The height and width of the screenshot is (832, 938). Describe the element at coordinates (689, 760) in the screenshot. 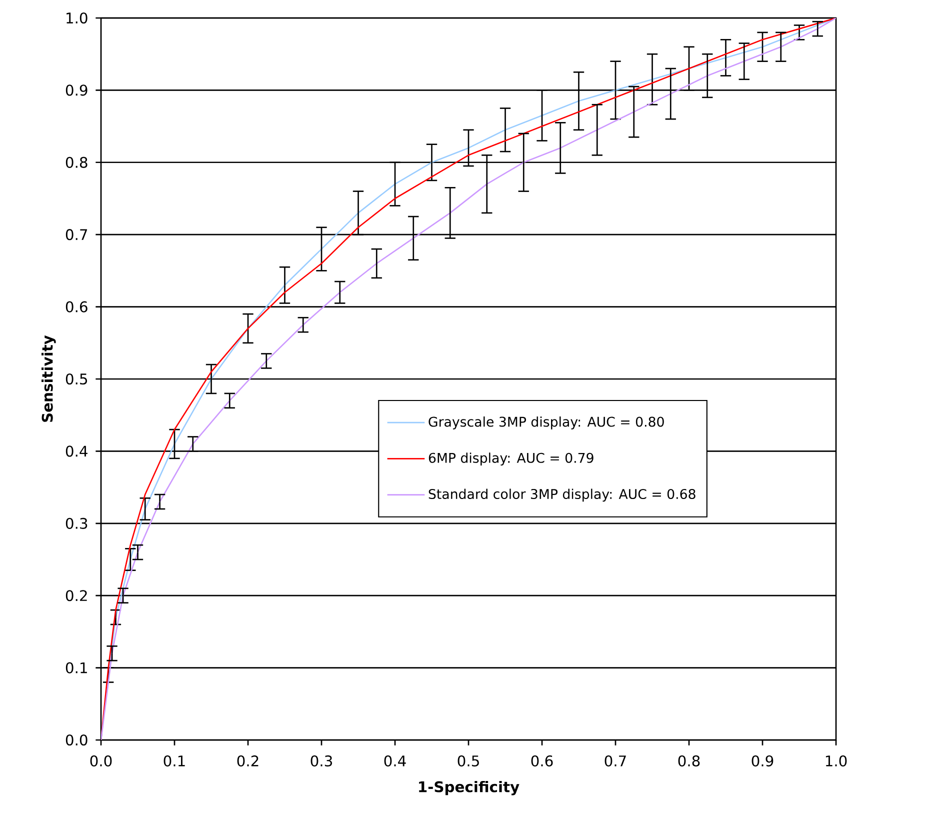

I see `x-tick-label: 0.8` at that location.